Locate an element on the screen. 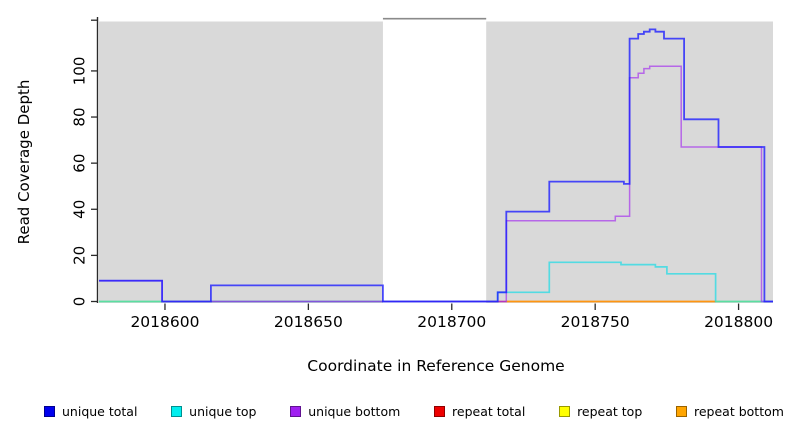 This screenshot has height=432, width=792. x-tick-label: 2018650 is located at coordinates (308, 322).